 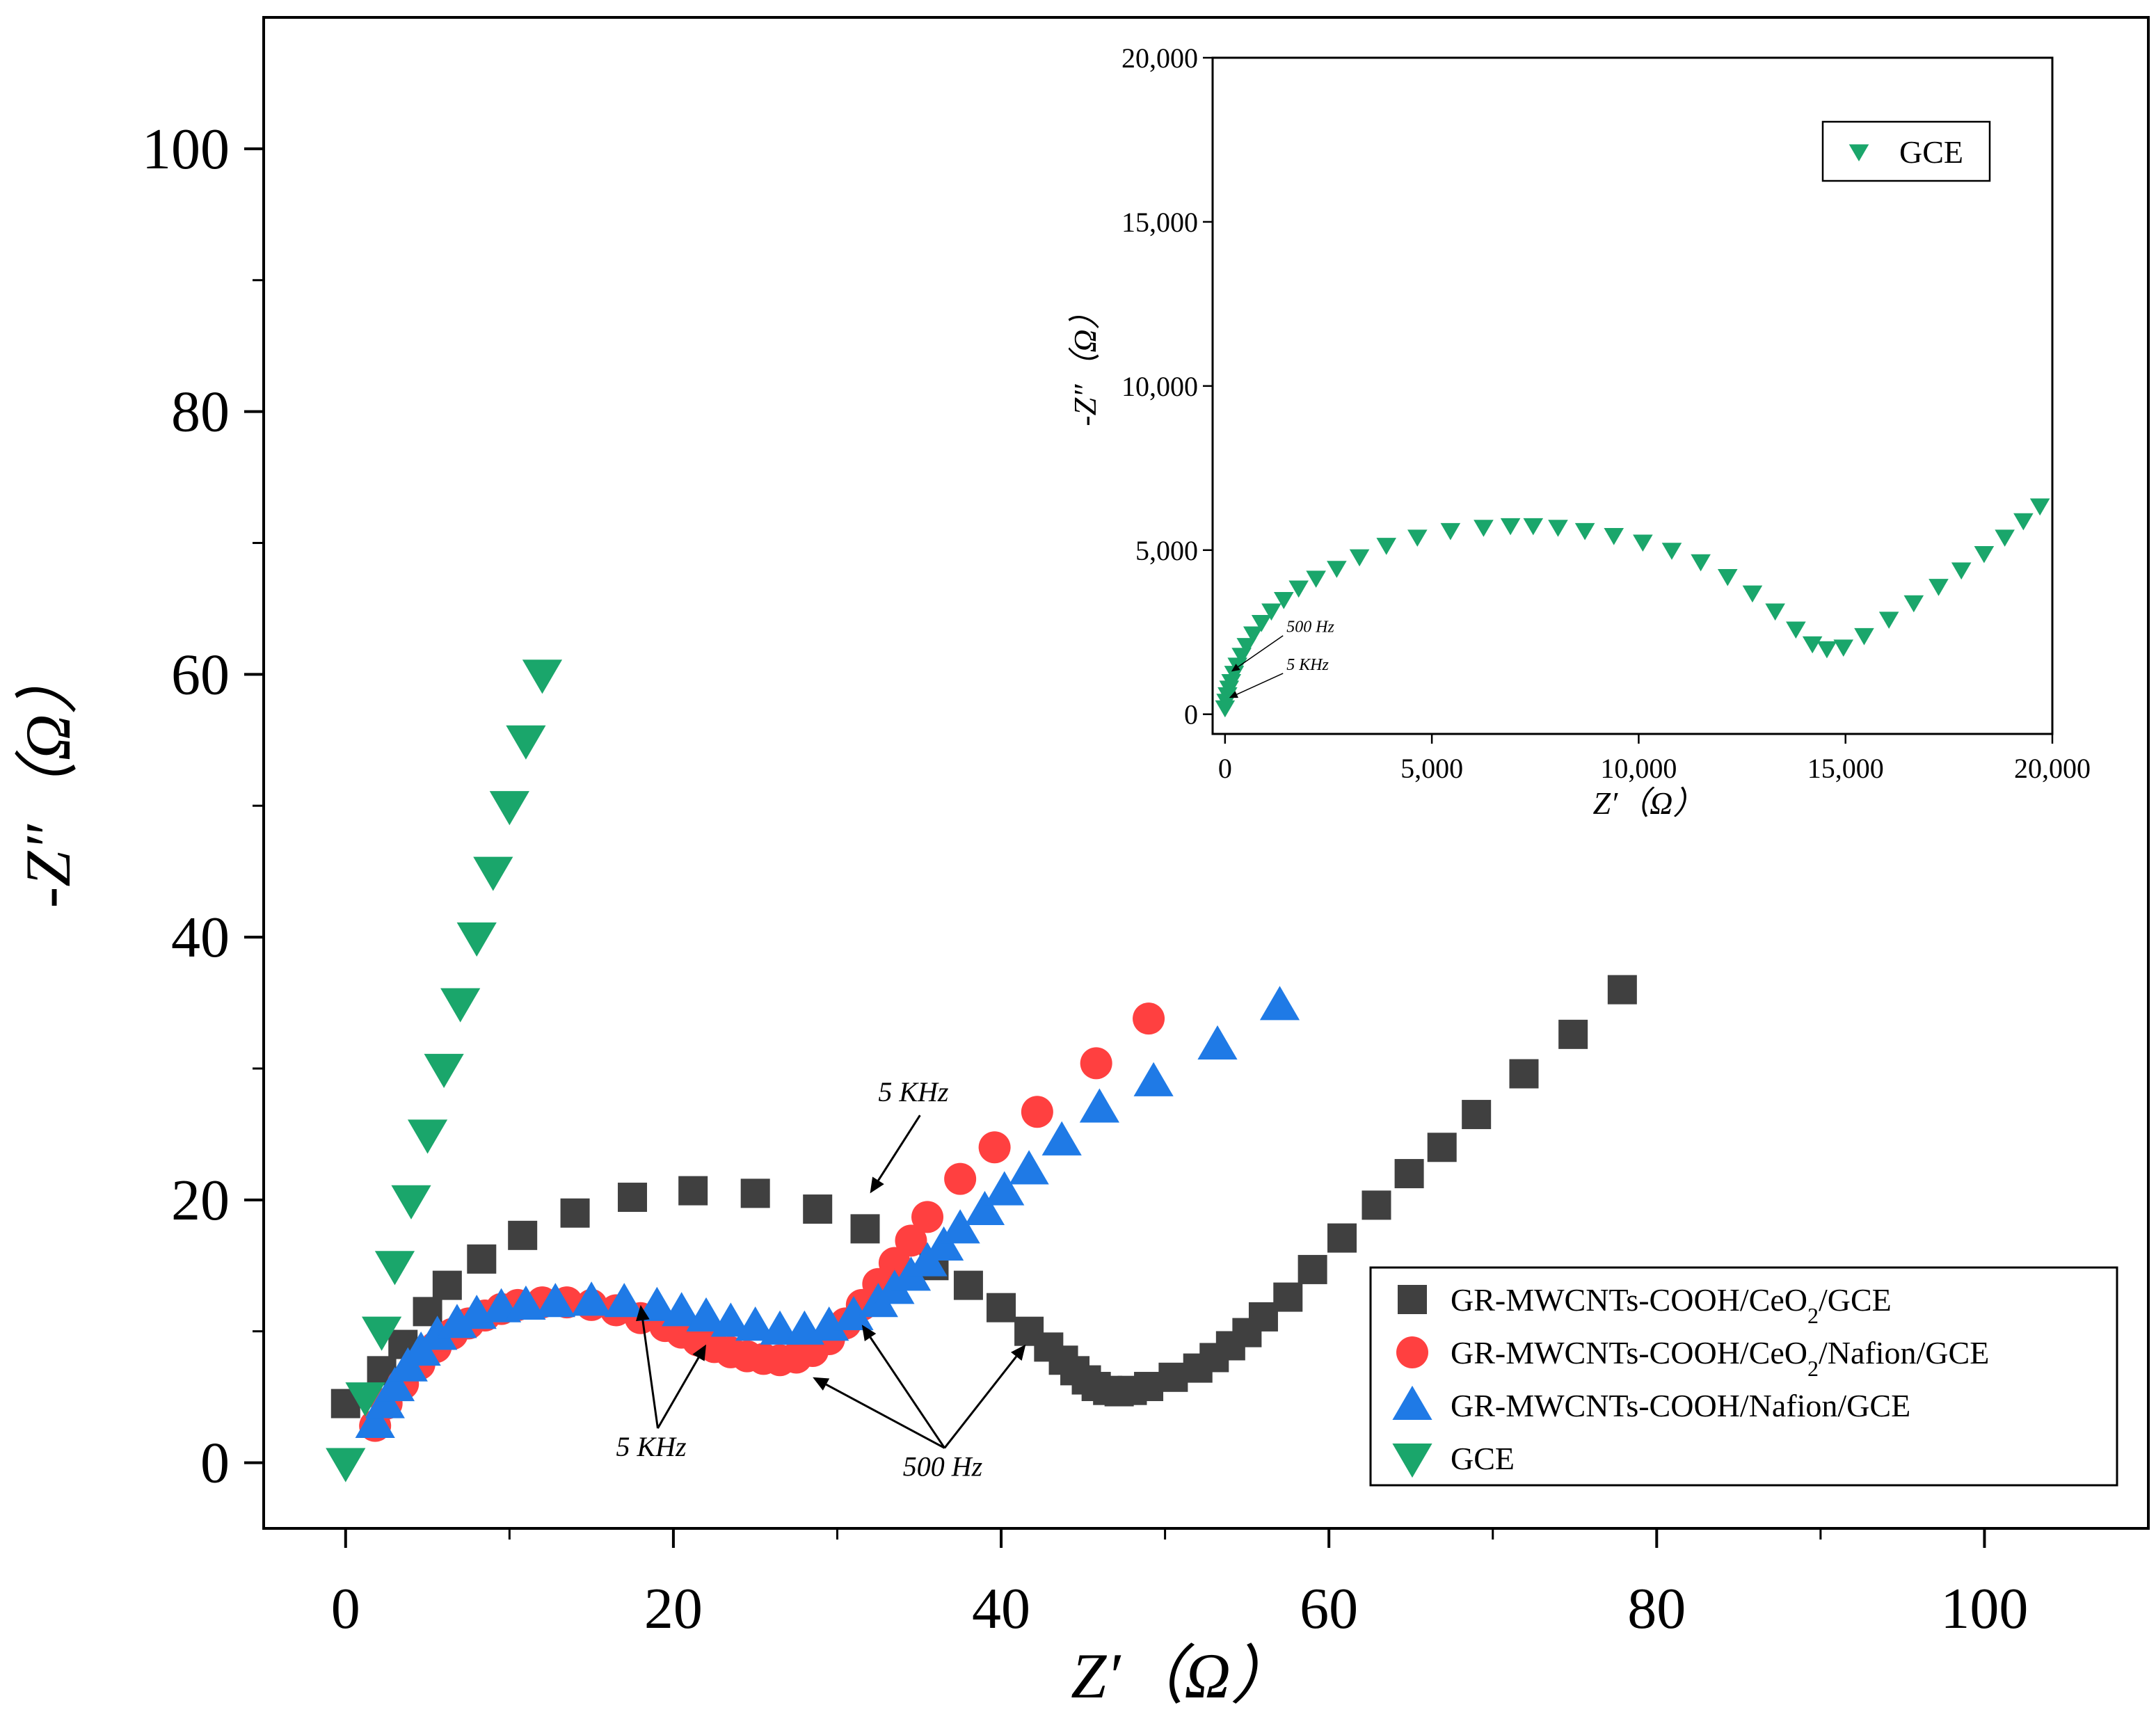 I want to click on main-legend-box, so click(x=1743, y=1376).